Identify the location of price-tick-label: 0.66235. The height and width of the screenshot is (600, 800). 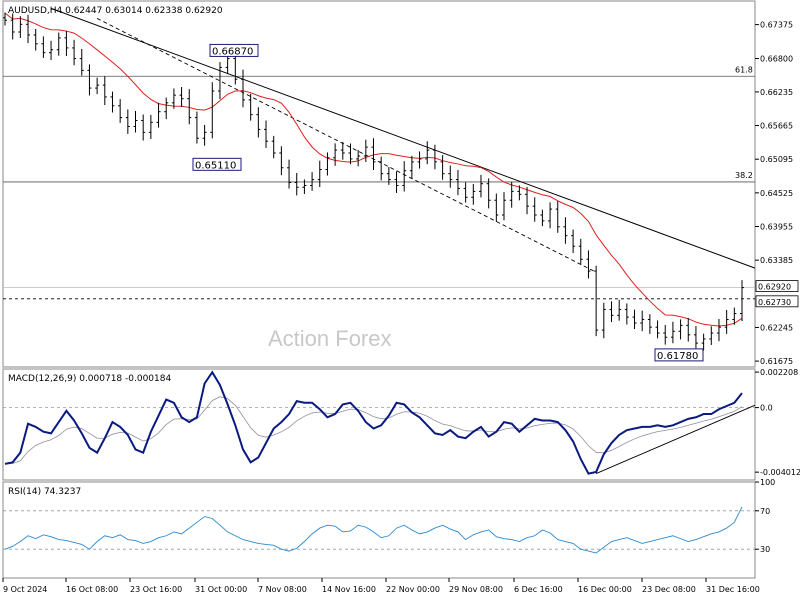
(776, 92).